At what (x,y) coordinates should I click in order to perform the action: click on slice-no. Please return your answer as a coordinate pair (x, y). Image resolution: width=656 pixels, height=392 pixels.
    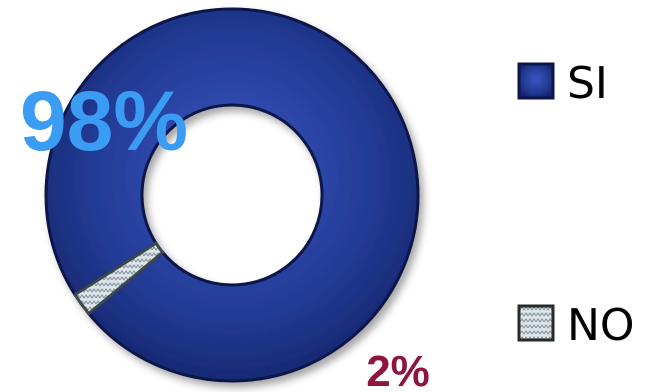
    Looking at the image, I should click on (118, 278).